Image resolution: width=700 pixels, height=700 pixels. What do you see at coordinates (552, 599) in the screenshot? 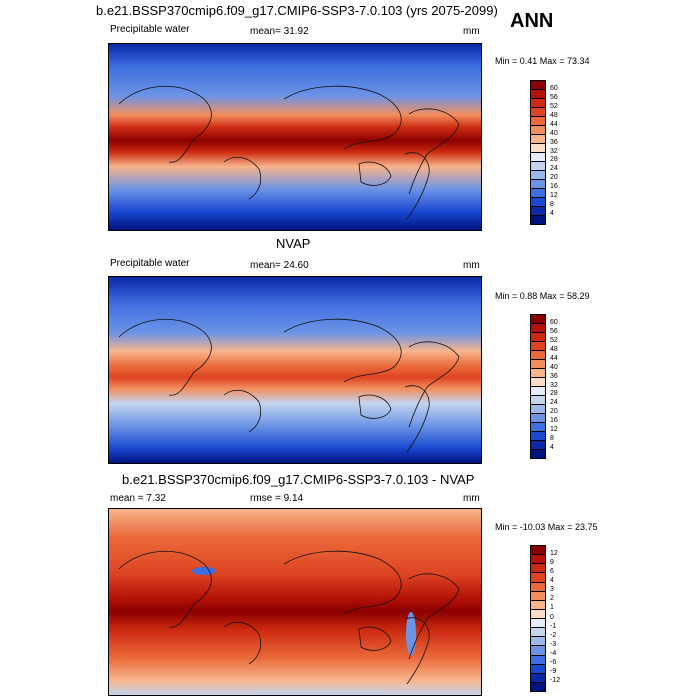
I see `colorbar-tick-label: 2` at bounding box center [552, 599].